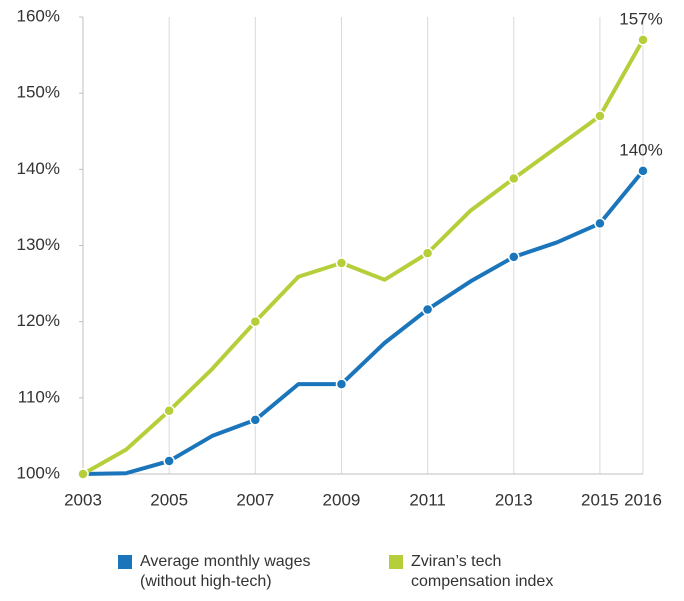 Image resolution: width=684 pixels, height=601 pixels. What do you see at coordinates (427, 499) in the screenshot?
I see `x-tick-label: 2011` at bounding box center [427, 499].